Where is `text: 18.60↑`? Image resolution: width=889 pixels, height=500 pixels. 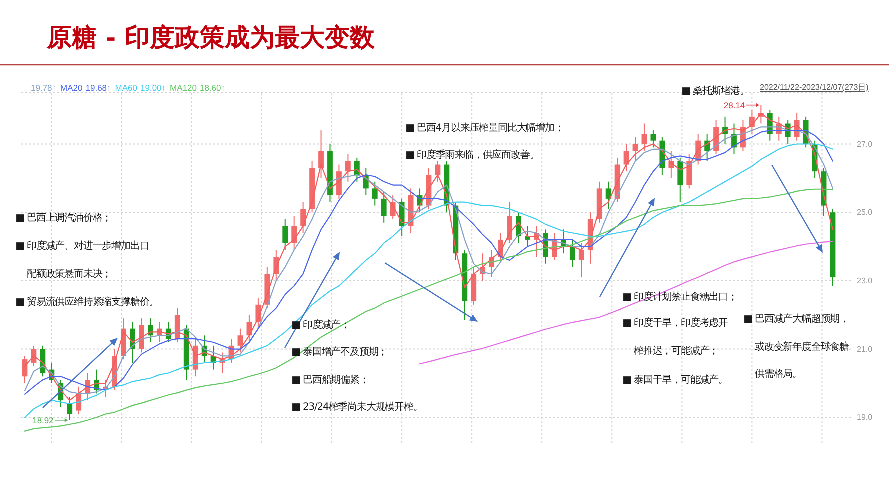 text: 18.60↑ is located at coordinates (213, 88).